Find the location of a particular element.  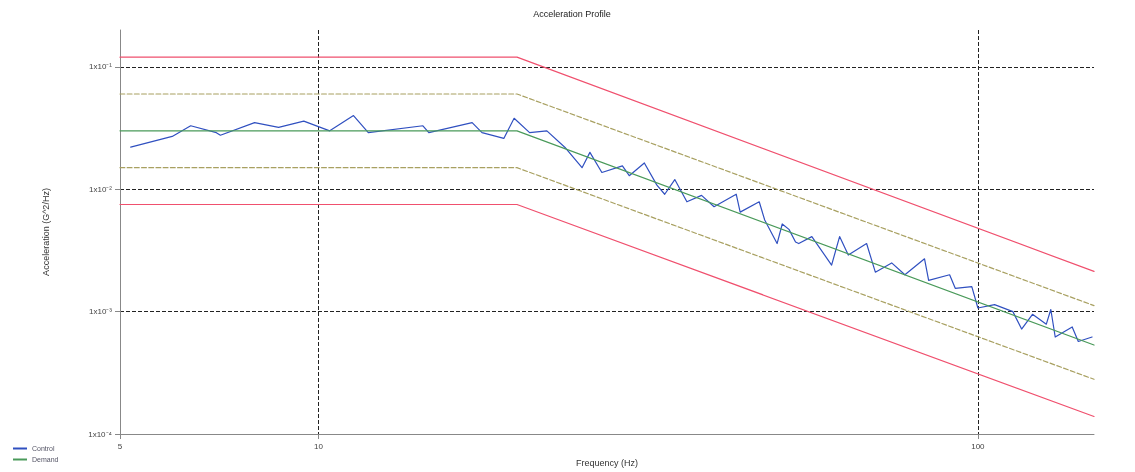

x-tick-label: 100 is located at coordinates (978, 446).